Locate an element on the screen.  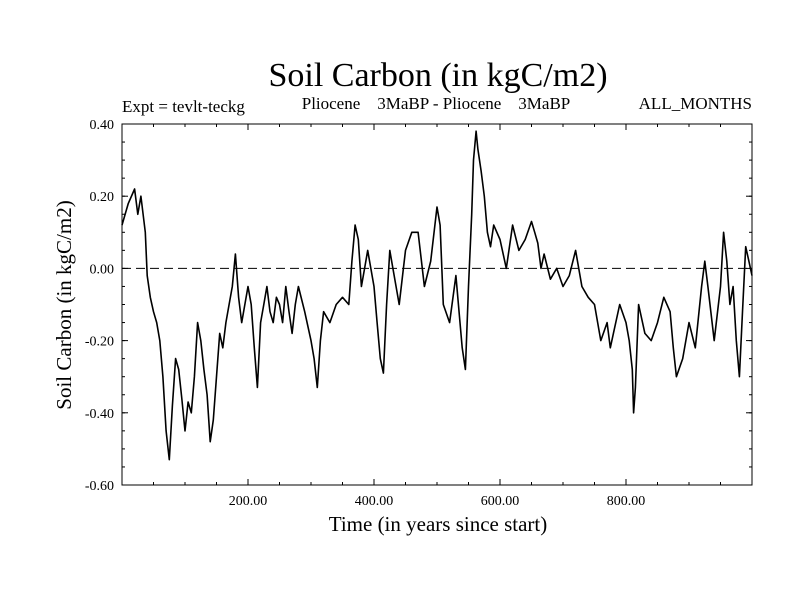
x-tick-label: 400.00 is located at coordinates (374, 501).